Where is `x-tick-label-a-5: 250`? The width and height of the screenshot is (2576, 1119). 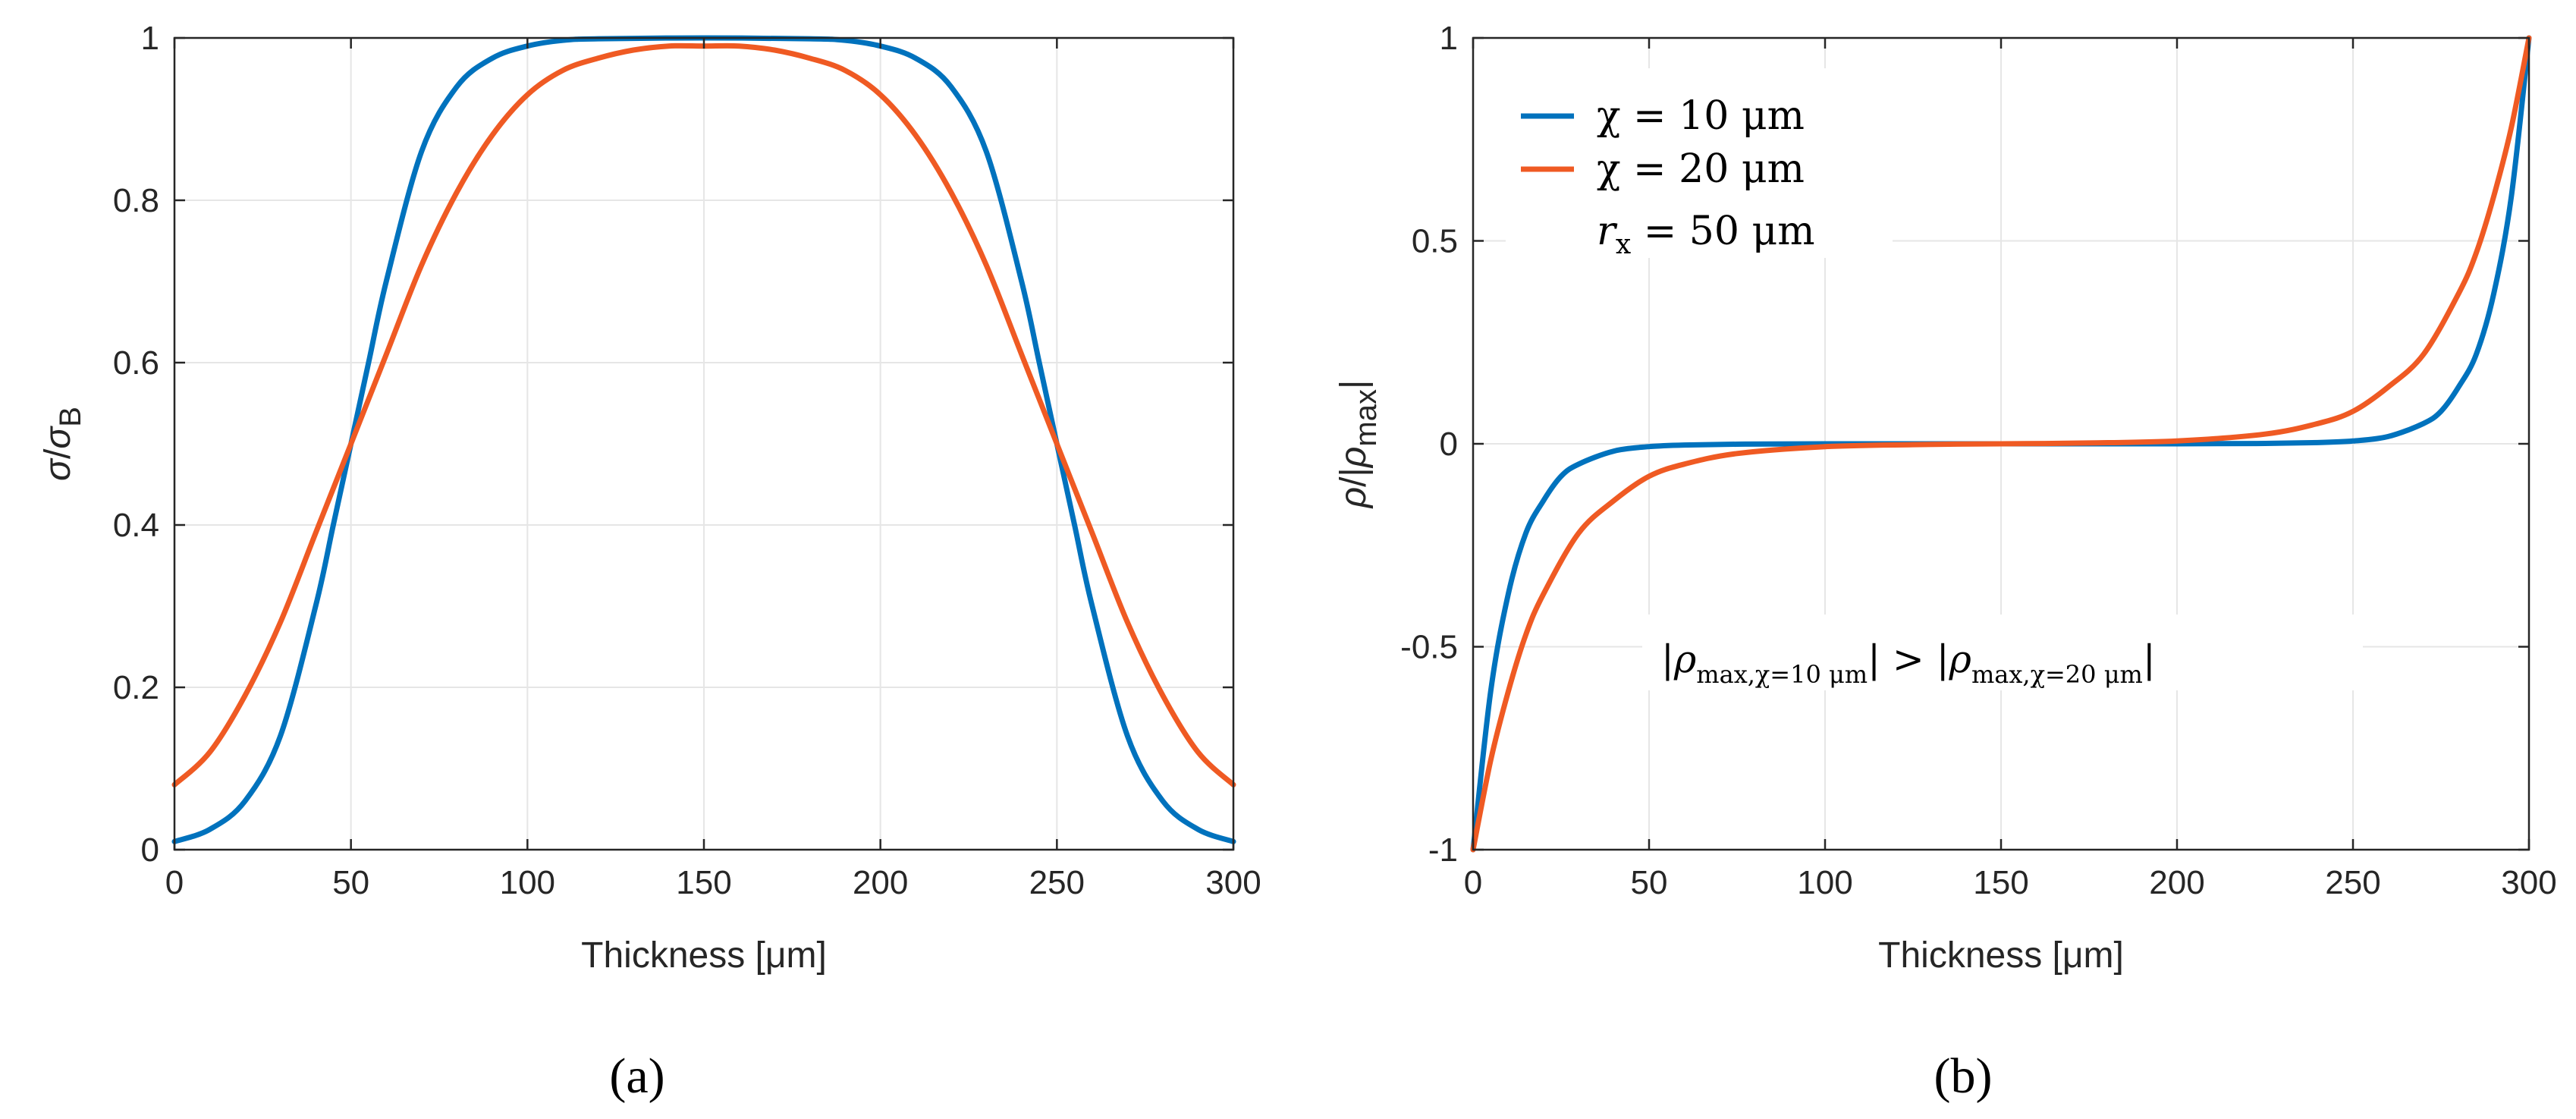
x-tick-label-a-5: 250 is located at coordinates (1057, 883).